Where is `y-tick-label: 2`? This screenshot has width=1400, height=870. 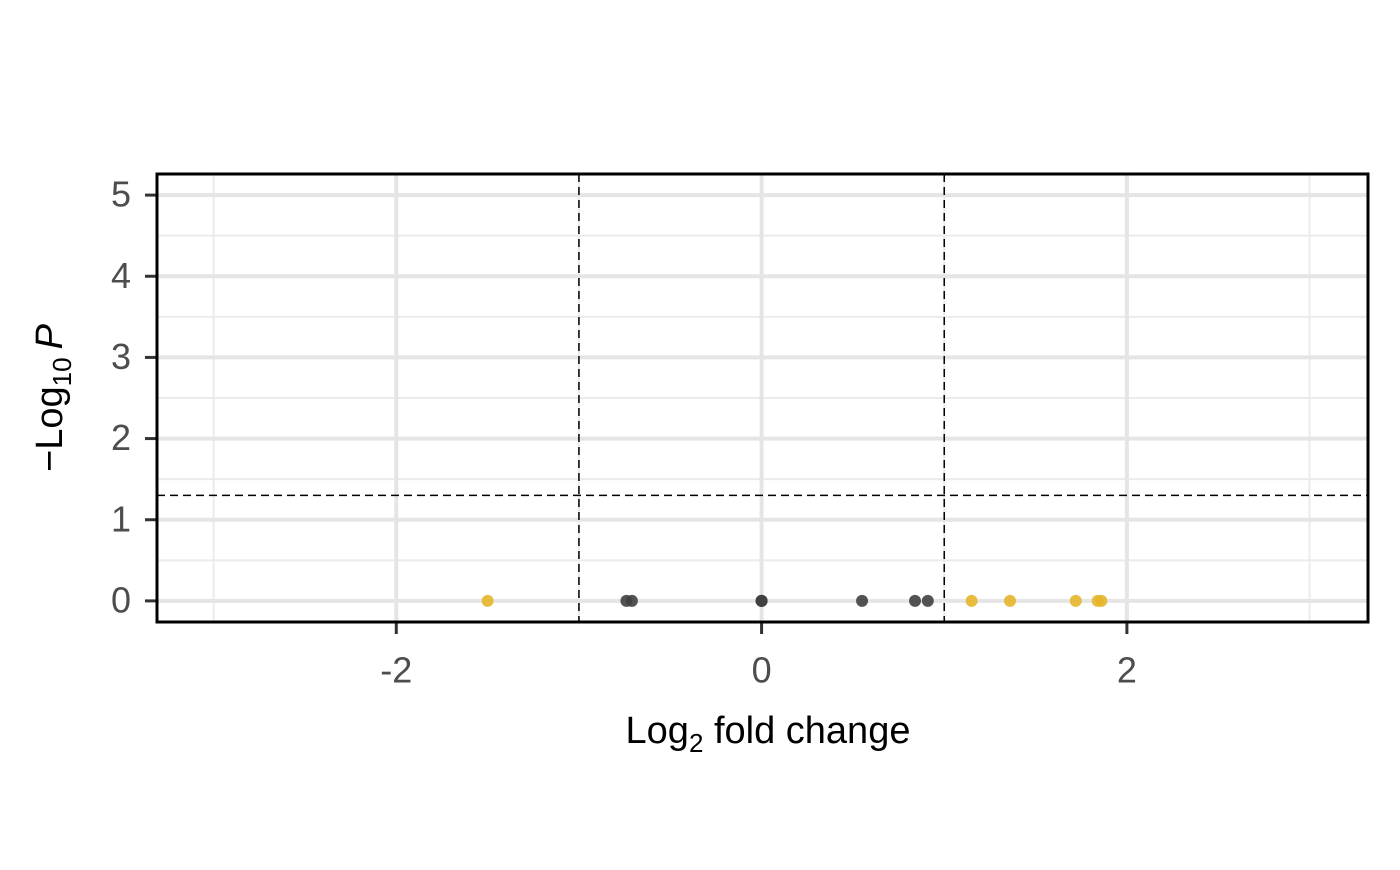 y-tick-label: 2 is located at coordinates (121, 437).